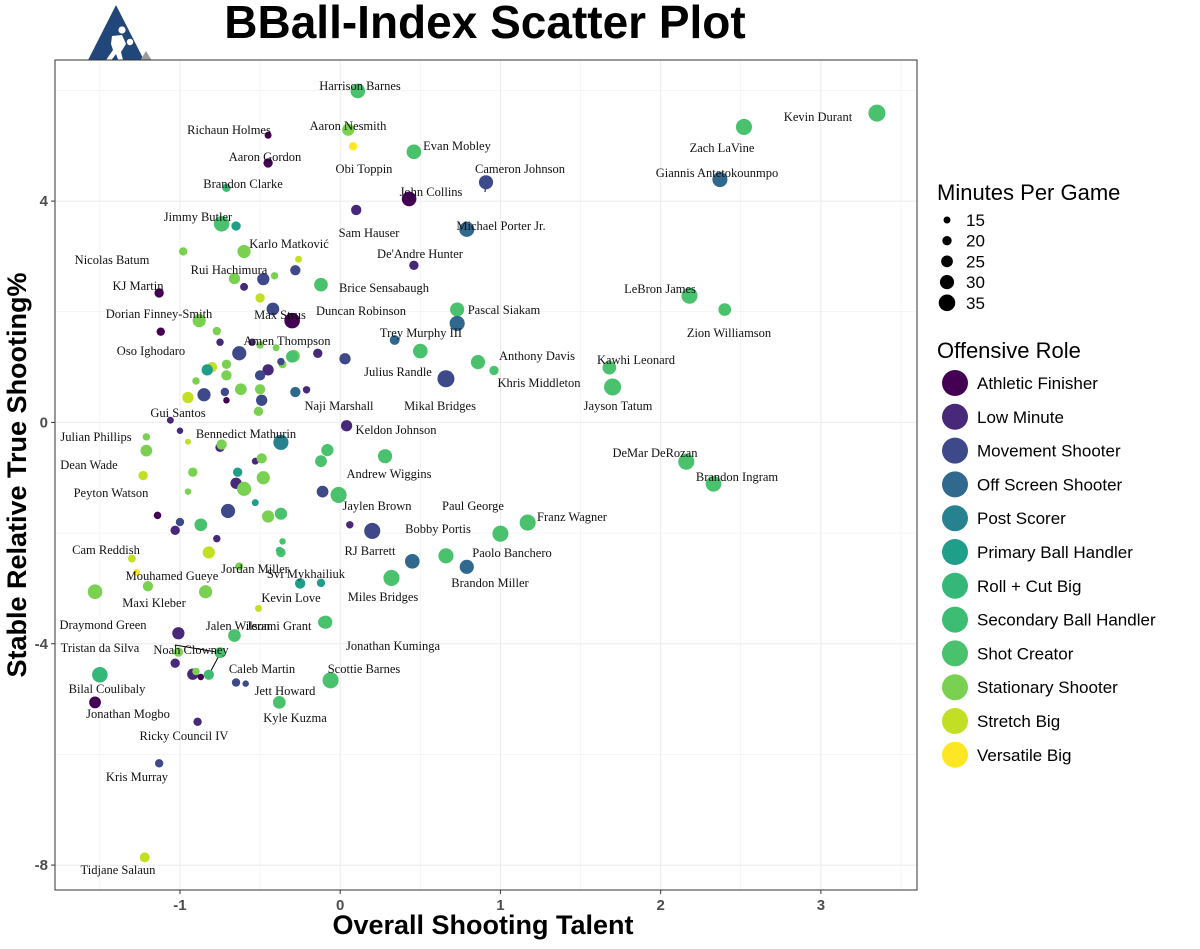 The width and height of the screenshot is (1200, 949). What do you see at coordinates (198, 217) in the screenshot?
I see `point-label-jimmy-butler: Jimmy Butler` at bounding box center [198, 217].